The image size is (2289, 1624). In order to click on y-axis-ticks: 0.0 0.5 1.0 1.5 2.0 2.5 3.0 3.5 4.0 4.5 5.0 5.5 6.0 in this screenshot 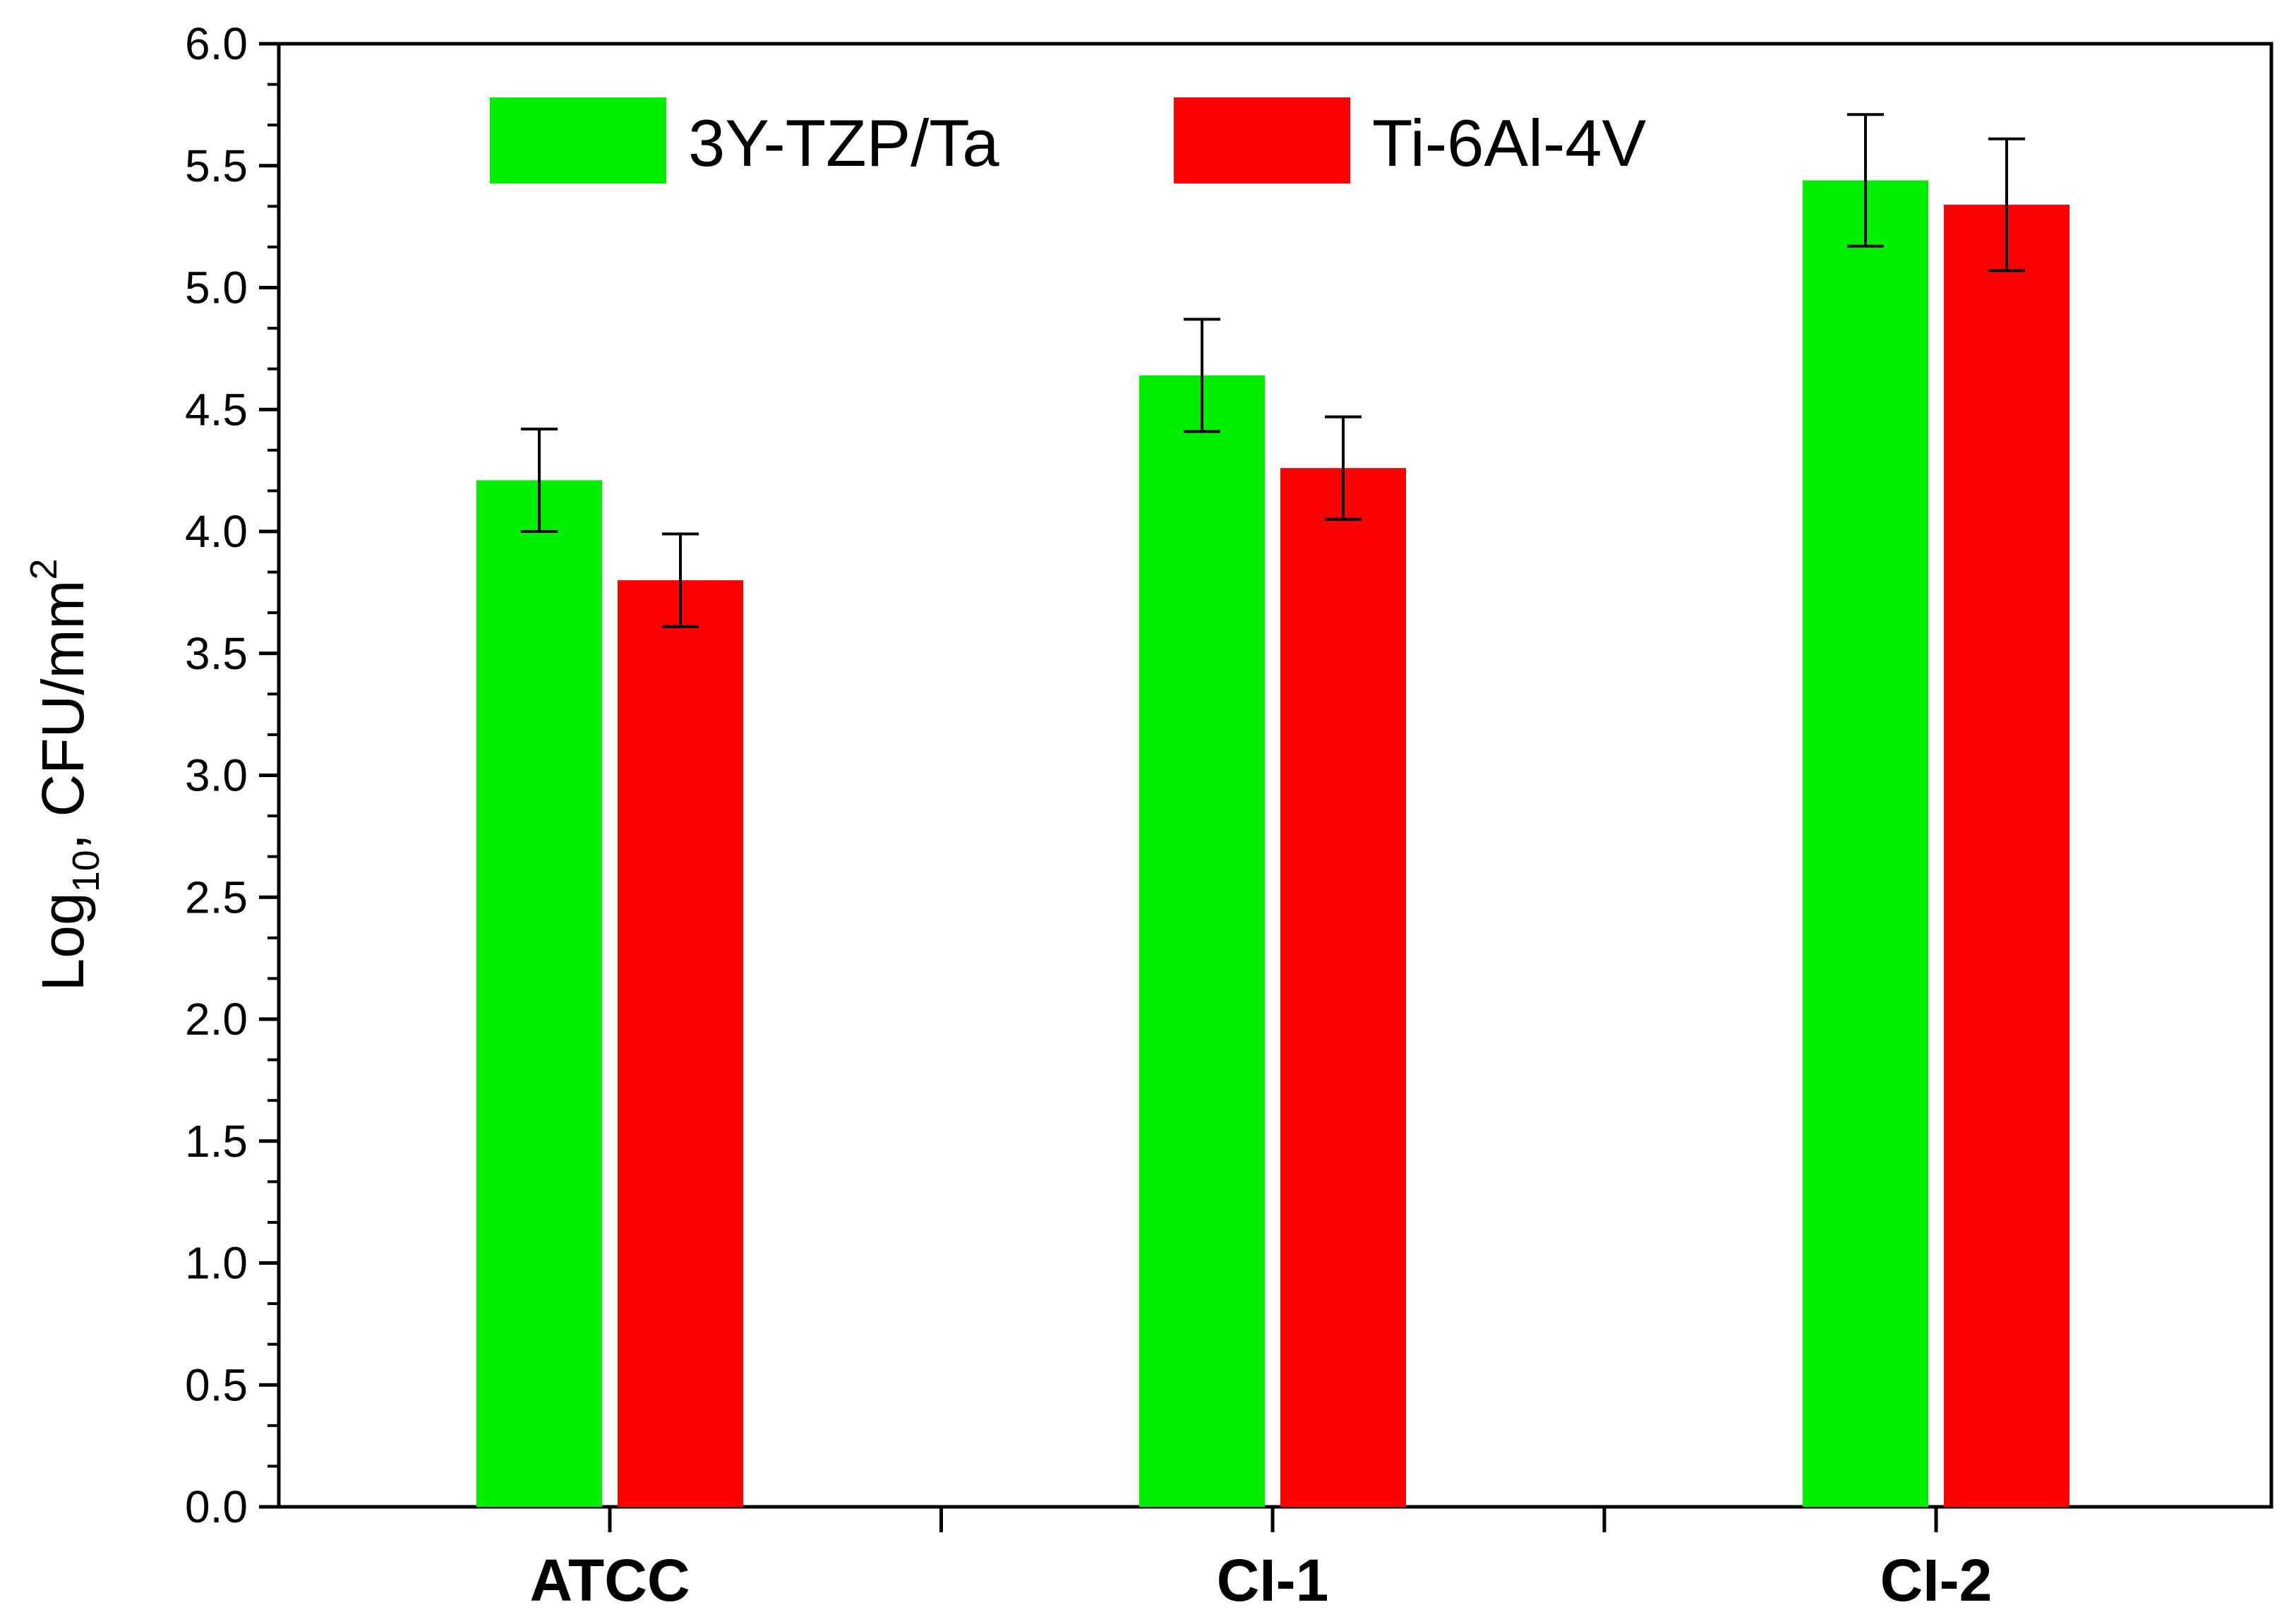, I will do `click(232, 775)`.